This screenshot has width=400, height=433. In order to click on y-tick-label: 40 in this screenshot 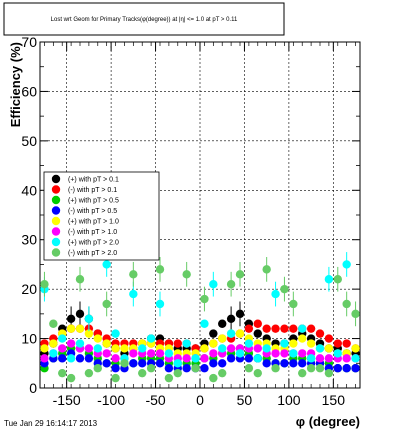, I will do `click(29, 190)`.